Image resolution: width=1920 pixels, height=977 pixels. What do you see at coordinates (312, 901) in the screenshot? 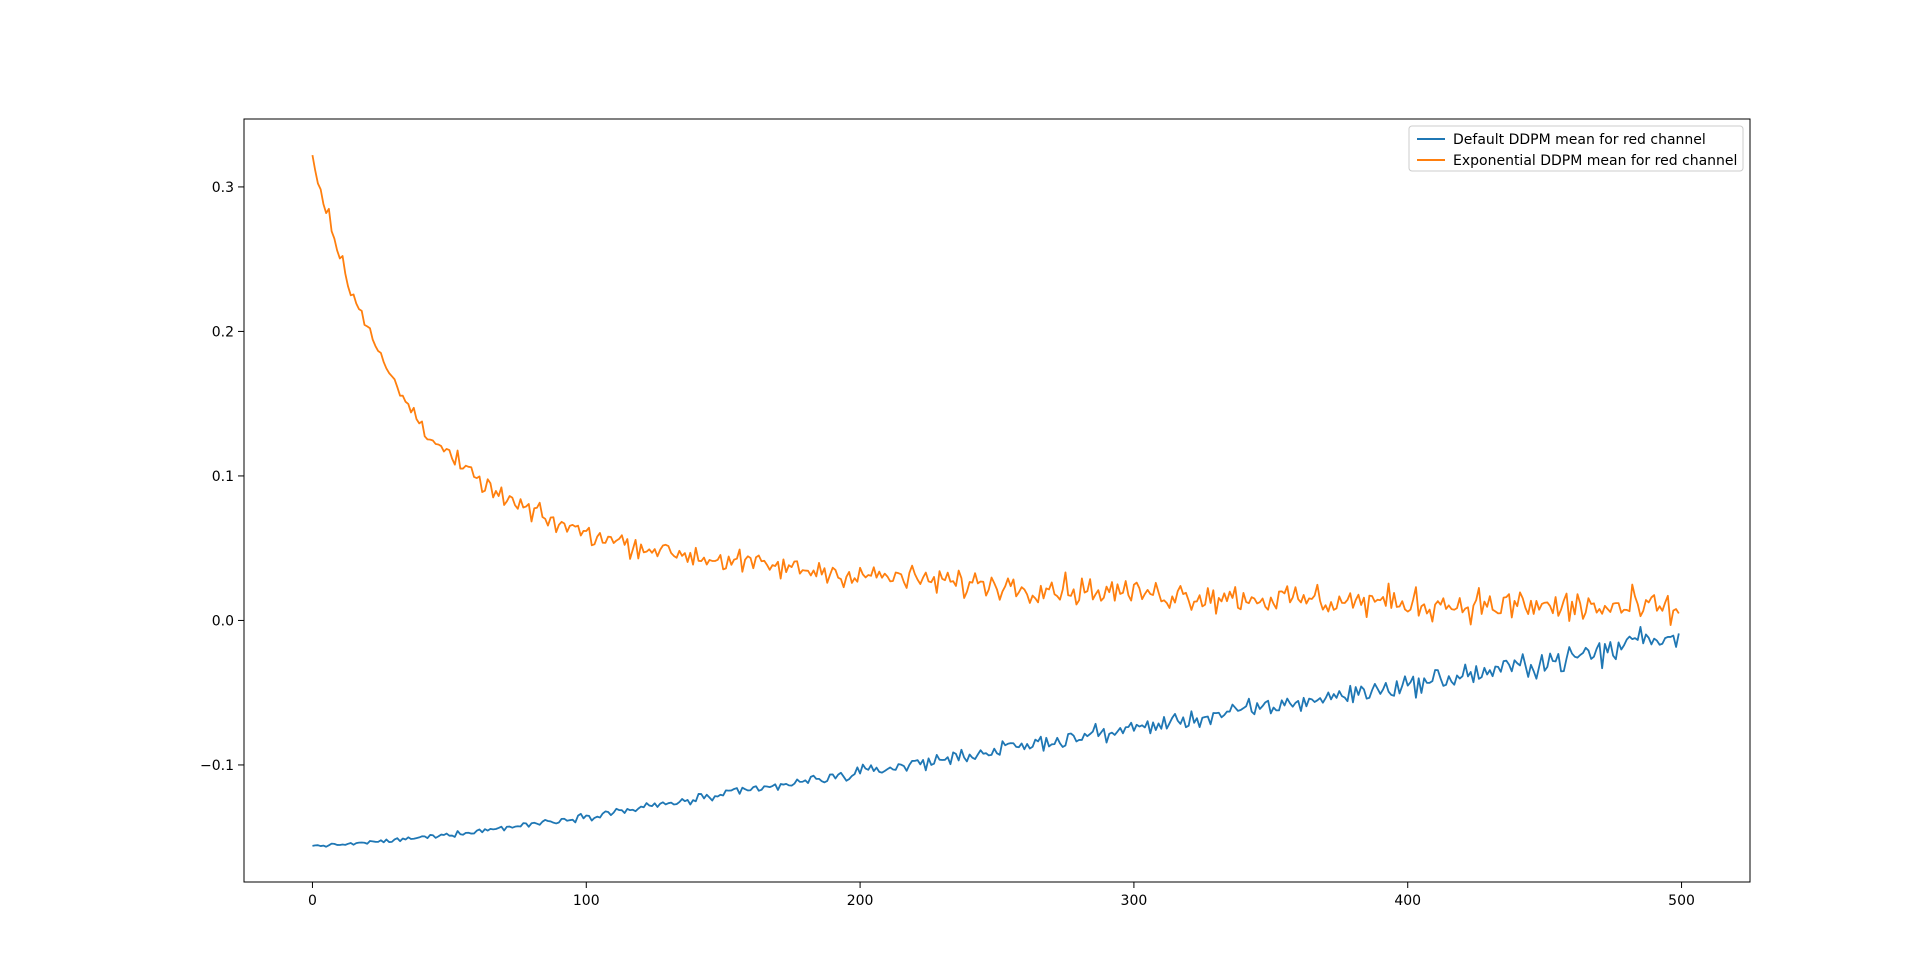
I see `x-tick-label: 0` at bounding box center [312, 901].